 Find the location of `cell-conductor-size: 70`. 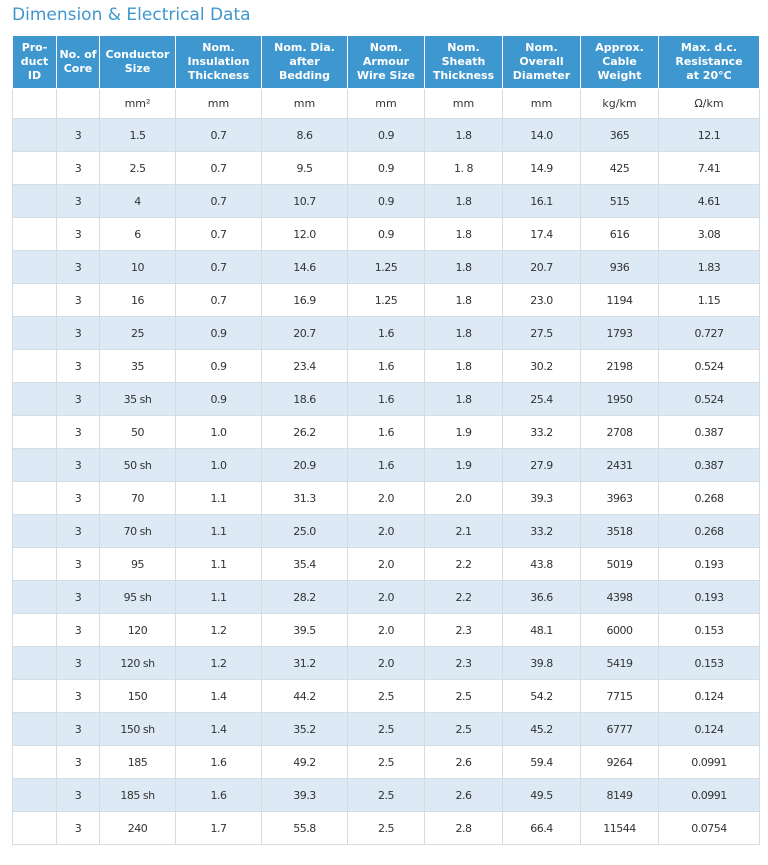

cell-conductor-size: 70 is located at coordinates (137, 498).